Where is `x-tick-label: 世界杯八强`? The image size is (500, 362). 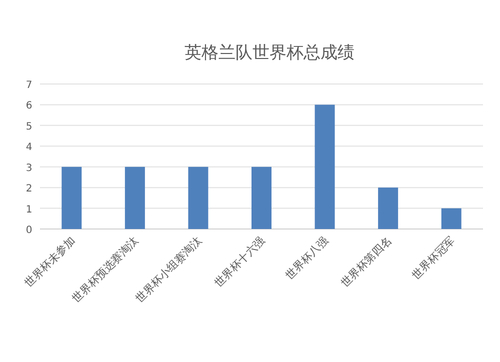 x-tick-label: 世界杯八强 is located at coordinates (306, 258).